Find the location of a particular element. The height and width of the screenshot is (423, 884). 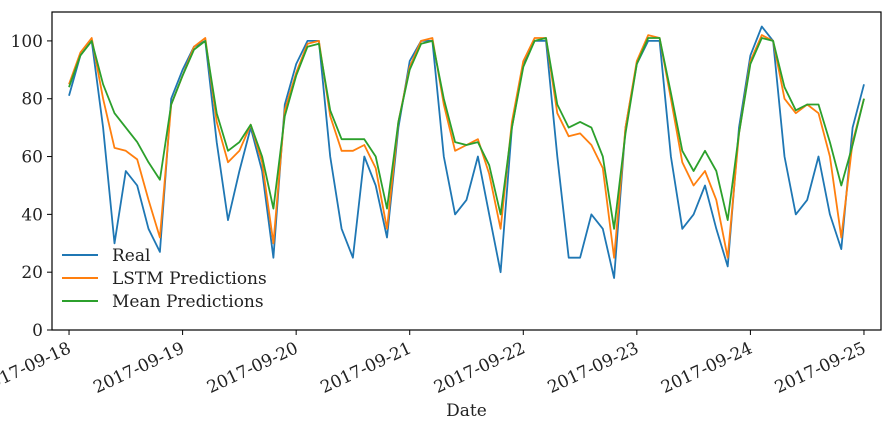

y-tick-label: 100 is located at coordinates (27, 42).